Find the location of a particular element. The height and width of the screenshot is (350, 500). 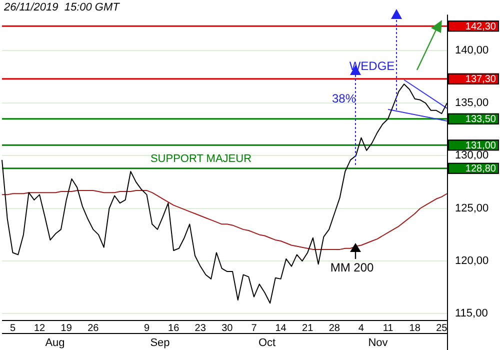

text: Nov is located at coordinates (378, 343).